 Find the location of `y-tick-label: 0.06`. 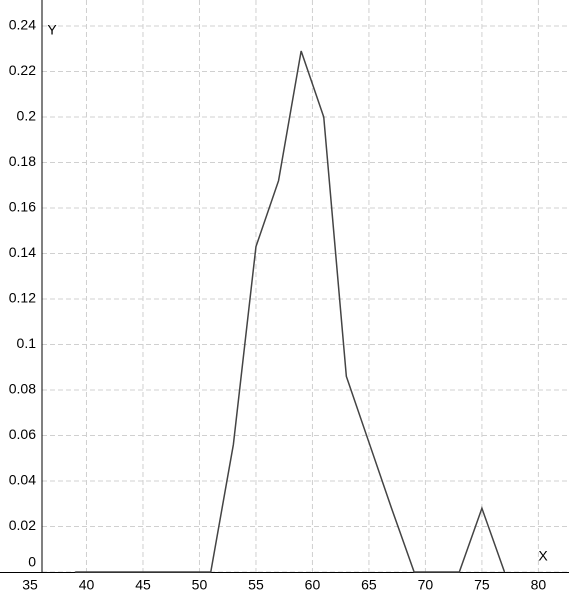

y-tick-label: 0.06 is located at coordinates (22, 434).